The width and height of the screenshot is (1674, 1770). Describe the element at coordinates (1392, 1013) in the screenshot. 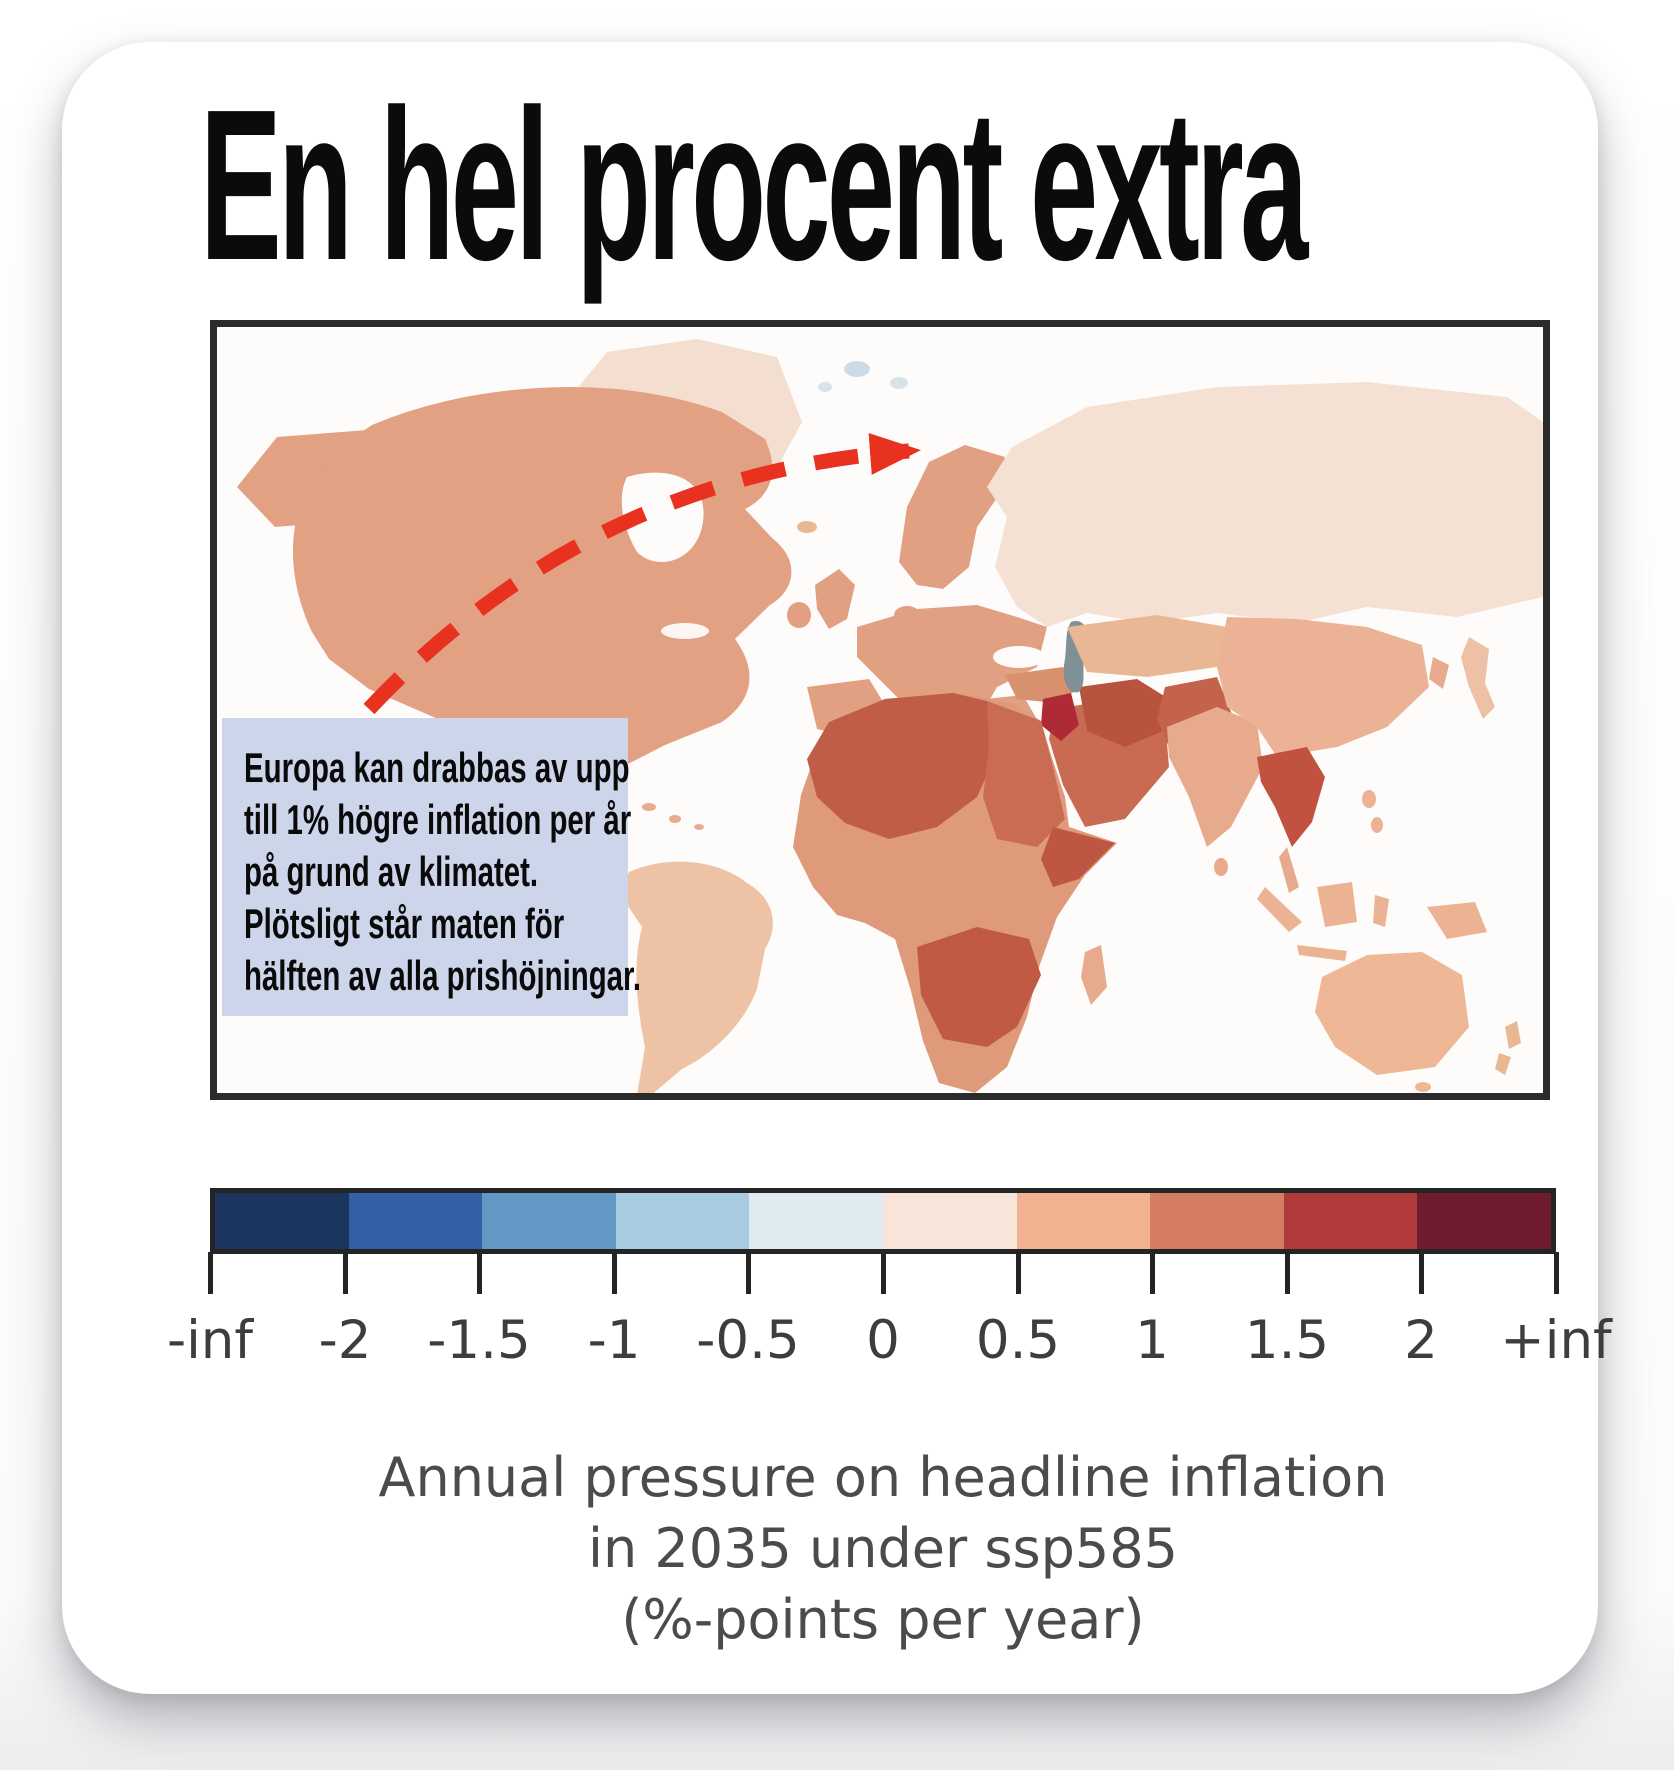

I see `map-australia` at that location.